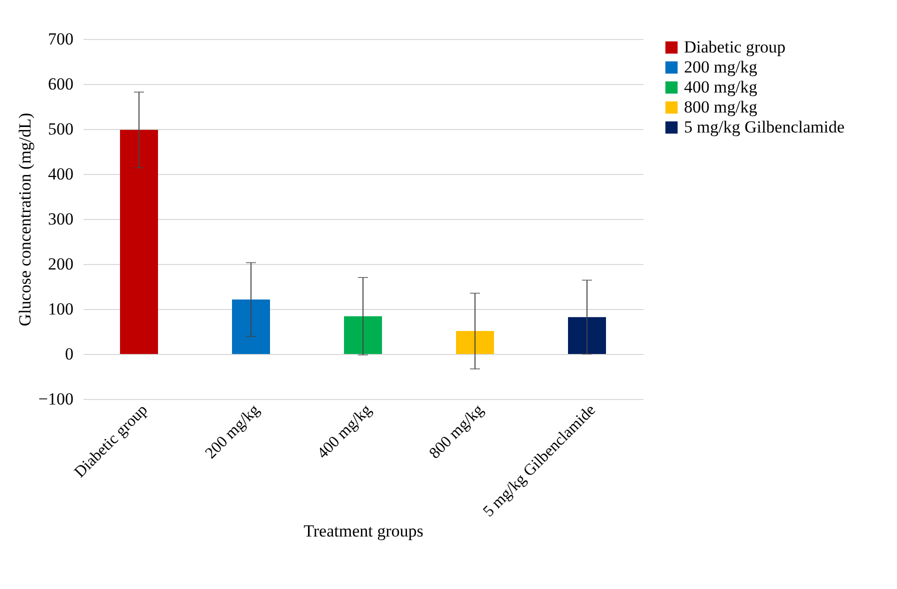  Describe the element at coordinates (721, 107) in the screenshot. I see `legend-label: 800 mg/kg` at that location.